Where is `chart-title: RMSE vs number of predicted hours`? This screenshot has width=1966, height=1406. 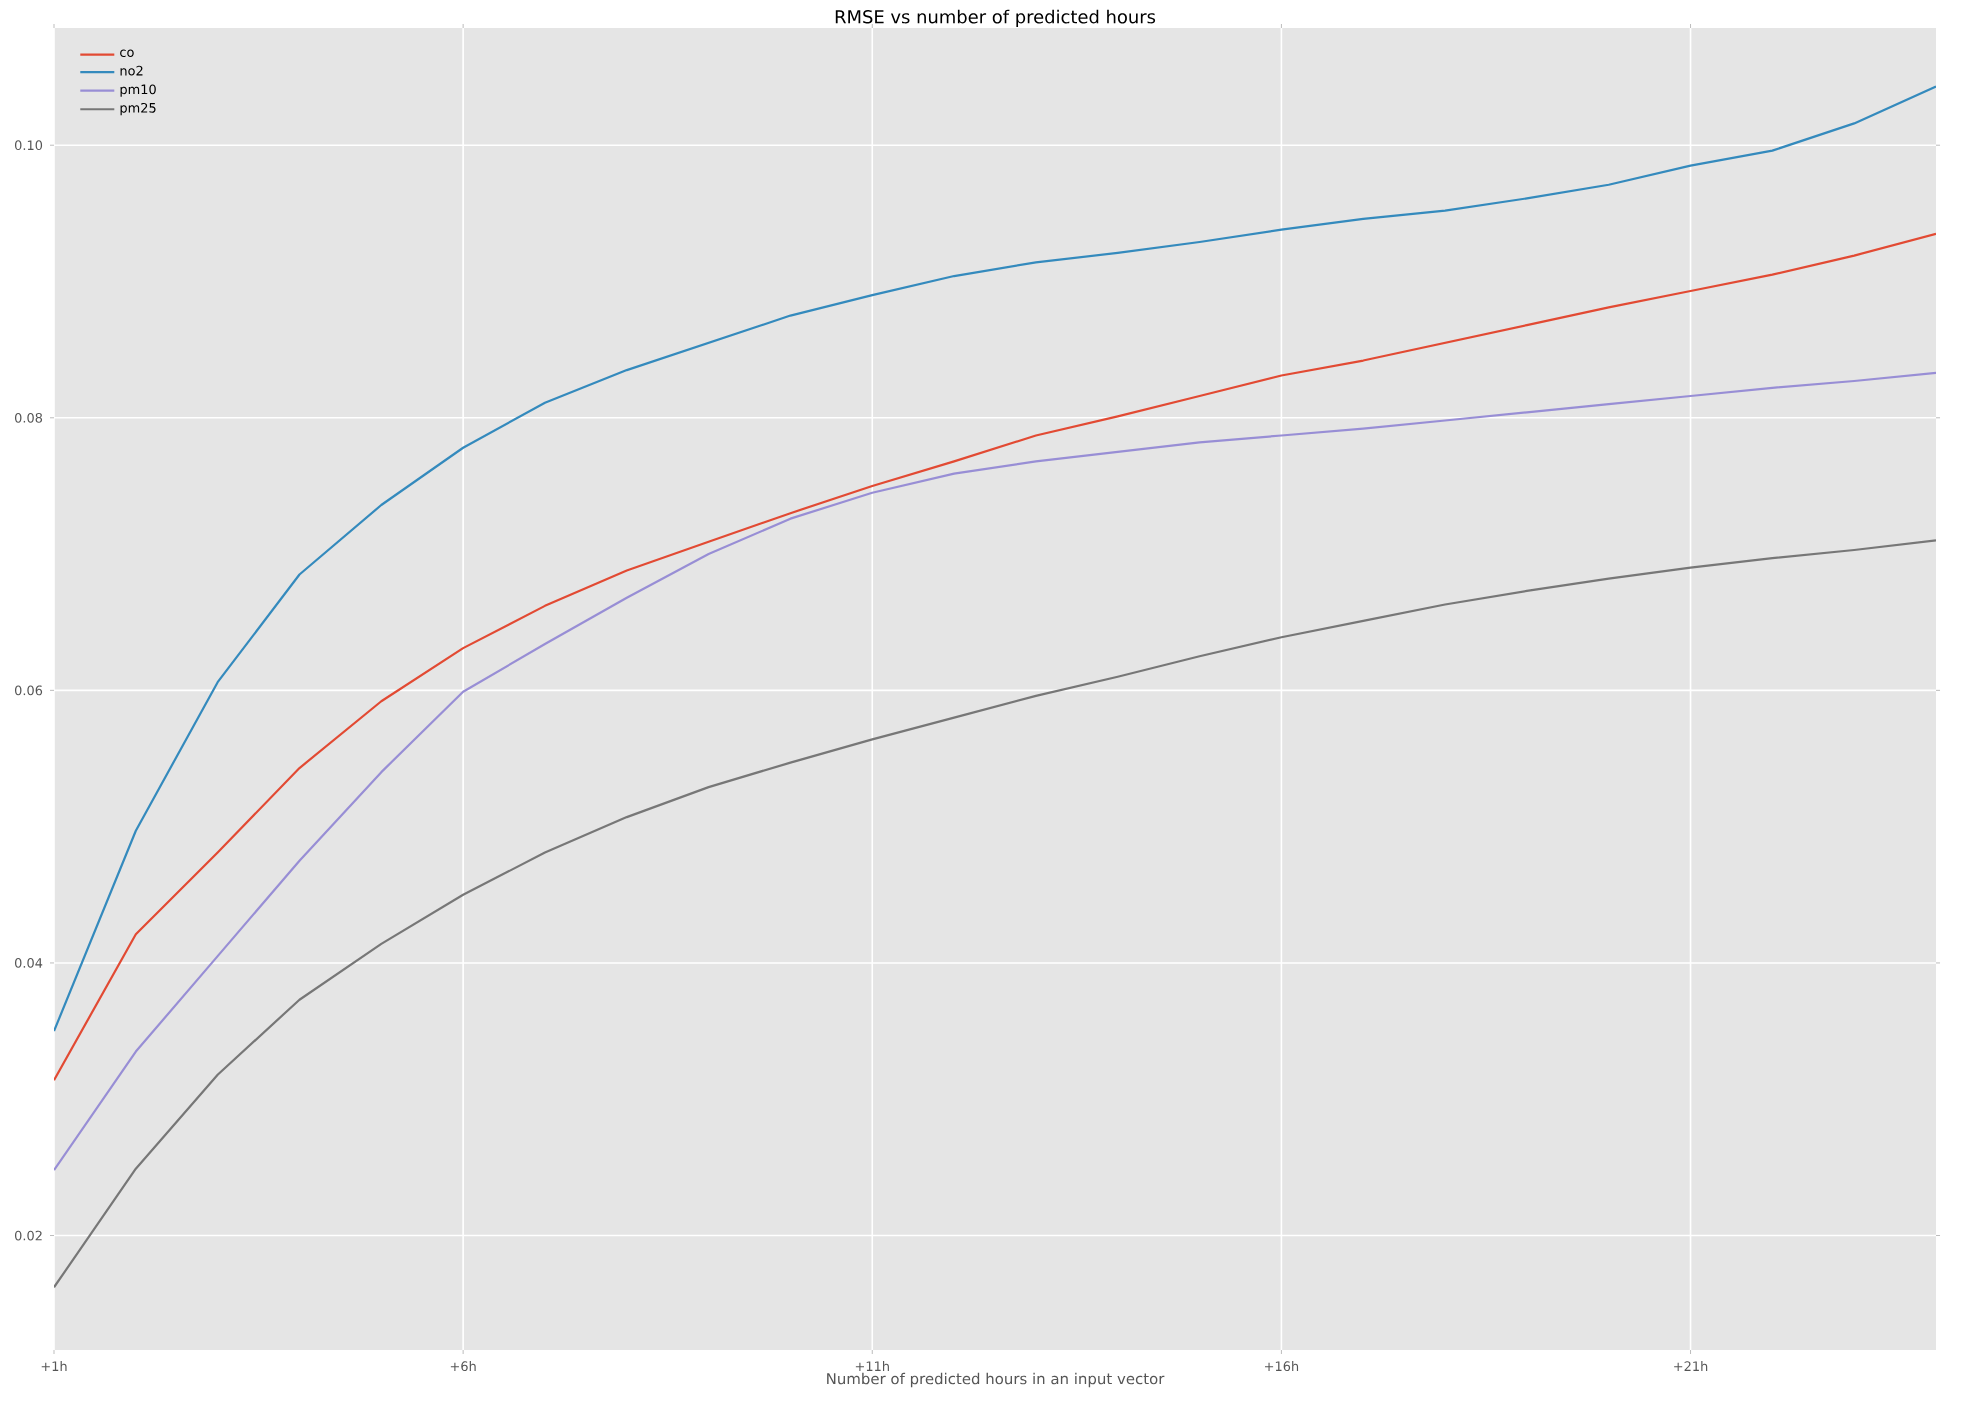
chart-title: RMSE vs number of predicted hours is located at coordinates (995, 18).